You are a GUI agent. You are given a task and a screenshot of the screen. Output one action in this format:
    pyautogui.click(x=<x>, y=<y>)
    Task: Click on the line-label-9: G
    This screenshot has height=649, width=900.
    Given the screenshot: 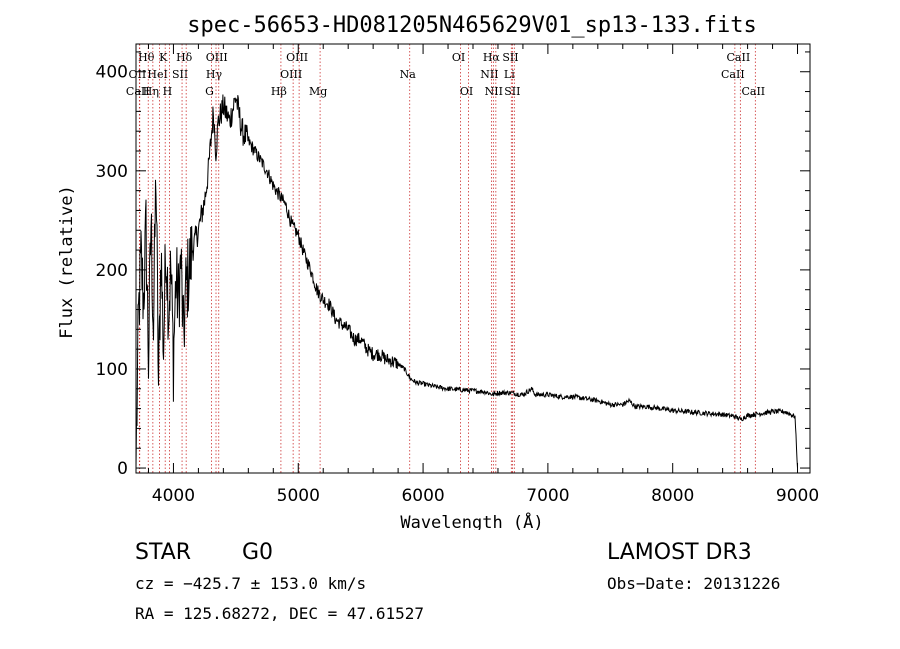 What is the action you would take?
    pyautogui.click(x=209, y=91)
    